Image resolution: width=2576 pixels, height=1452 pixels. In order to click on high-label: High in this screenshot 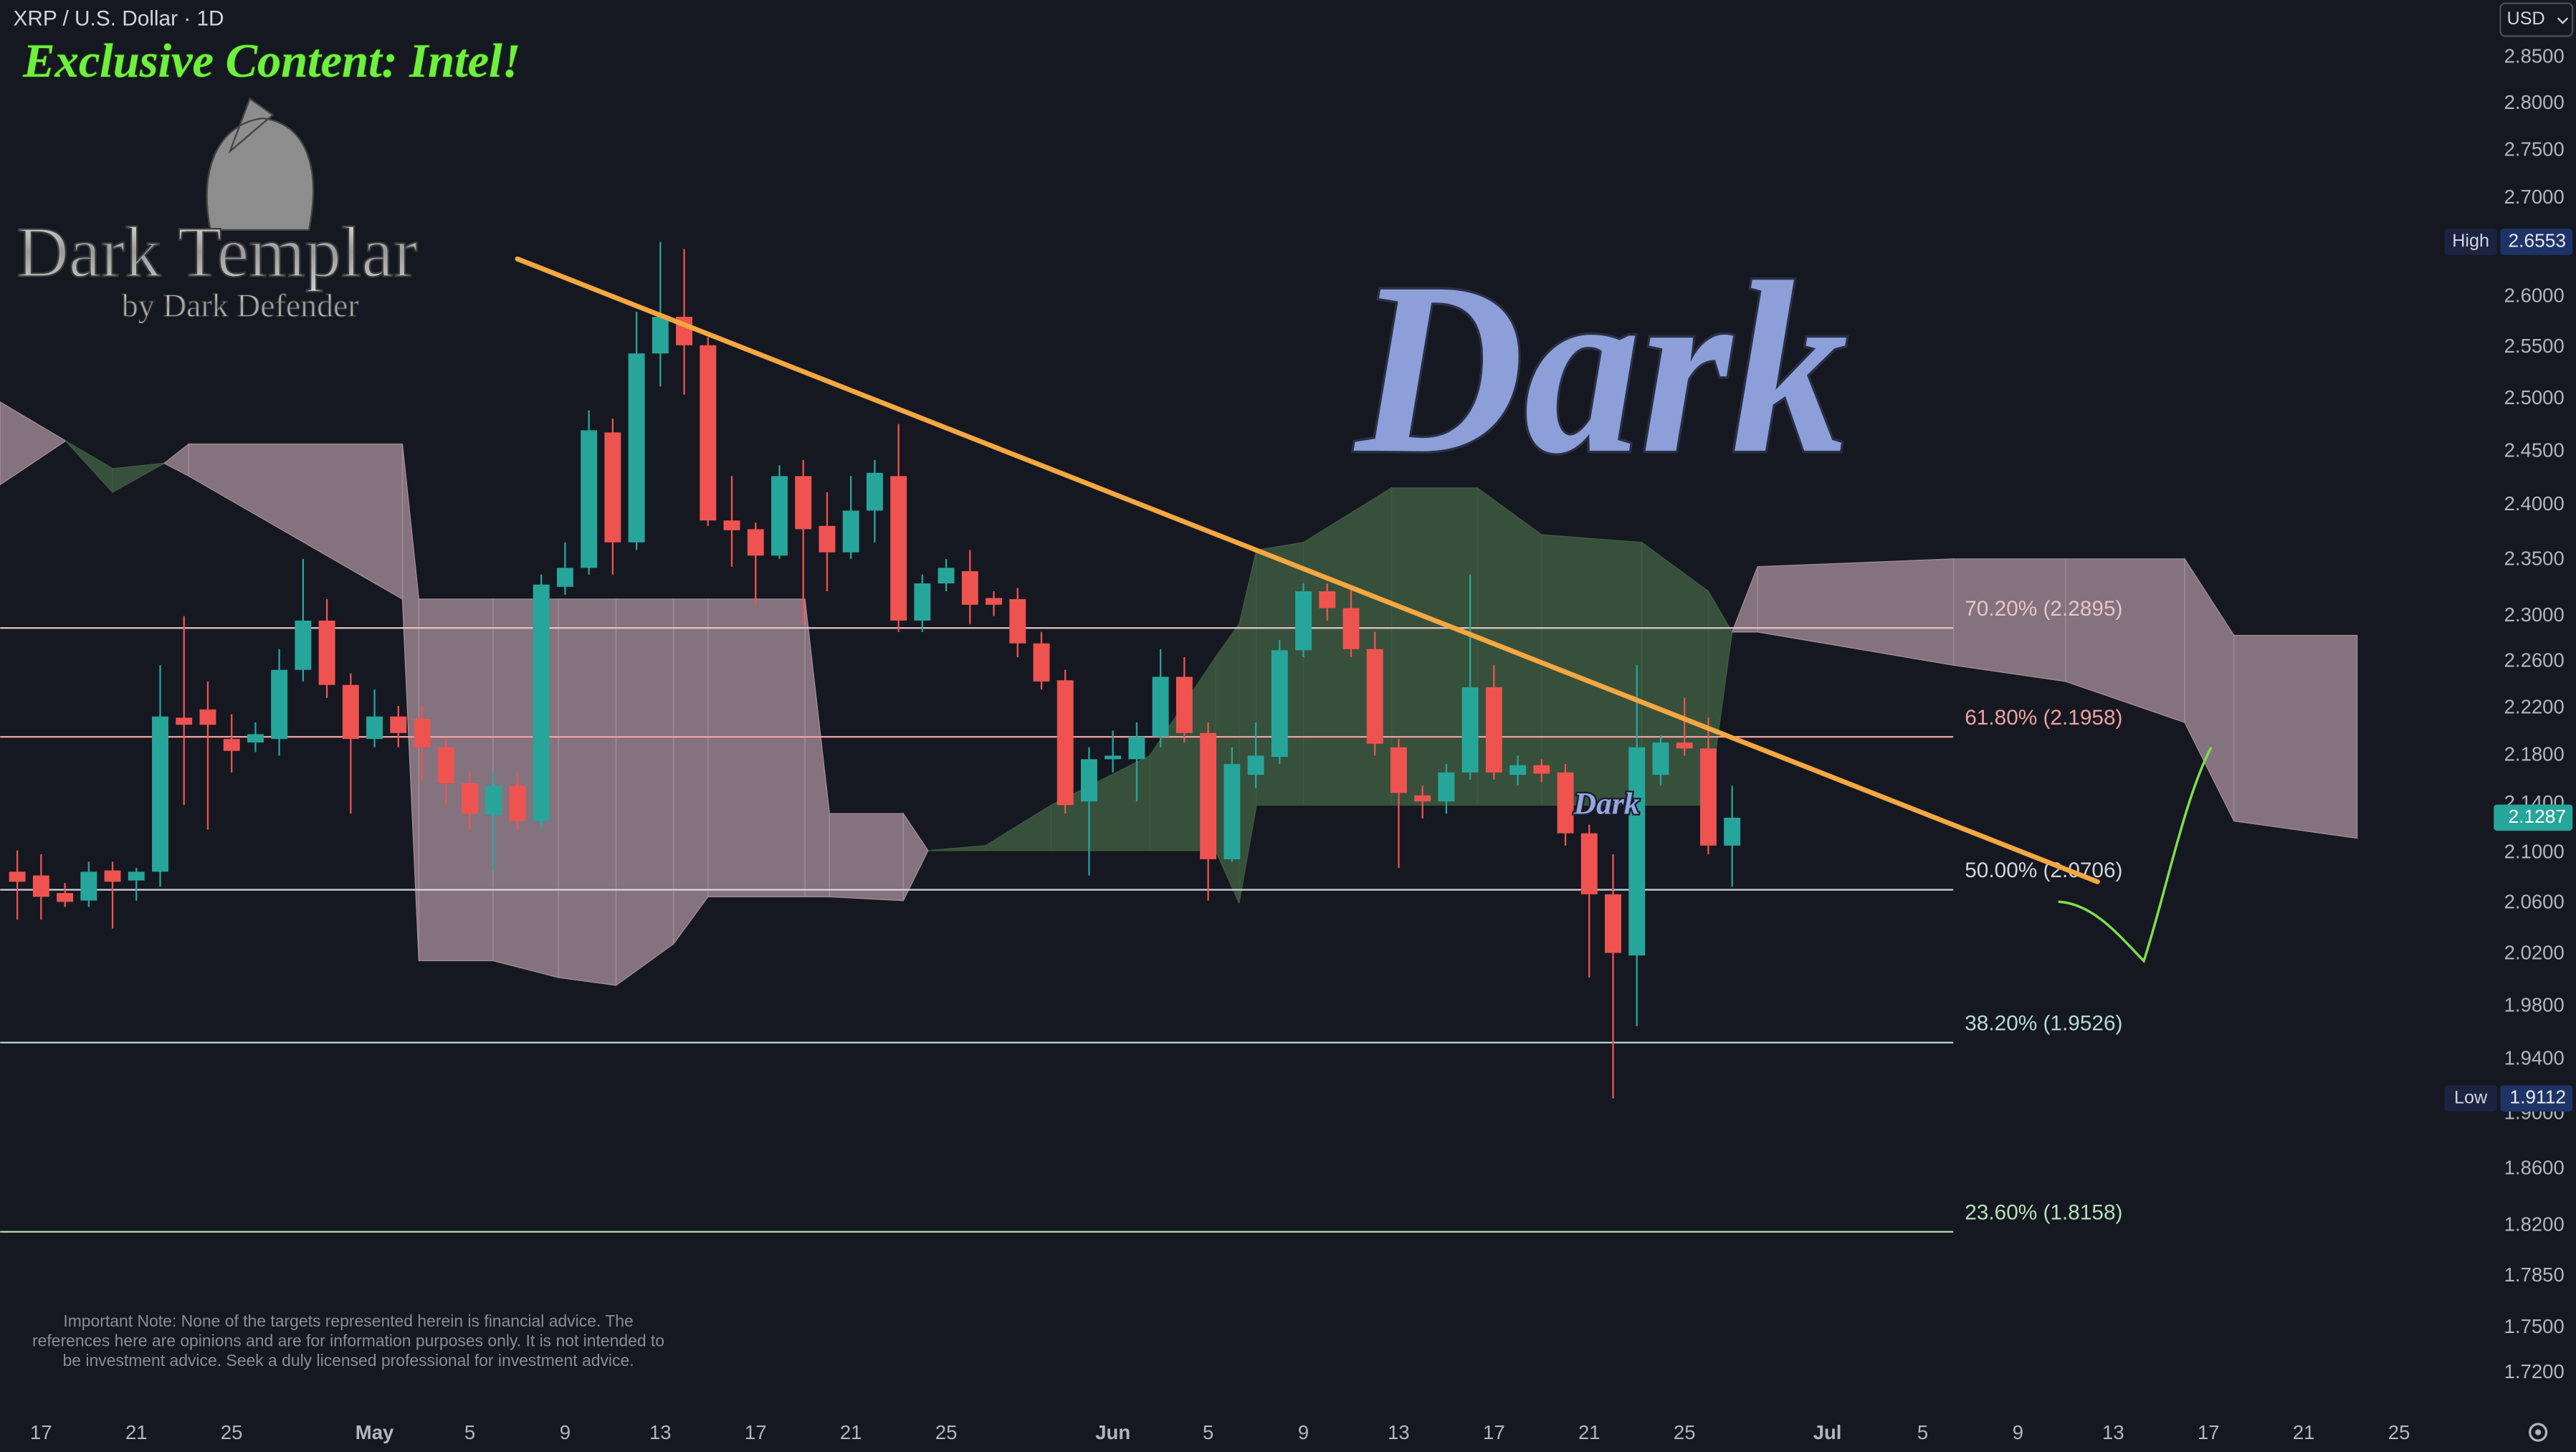, I will do `click(2470, 241)`.